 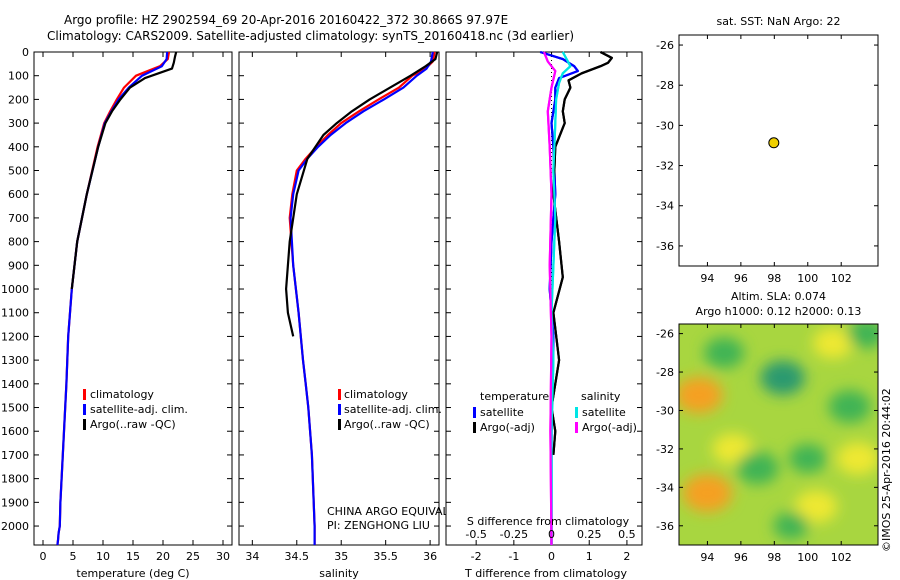 What do you see at coordinates (18, 171) in the screenshot?
I see `temperature-profile-ytick-label: 500` at bounding box center [18, 171].